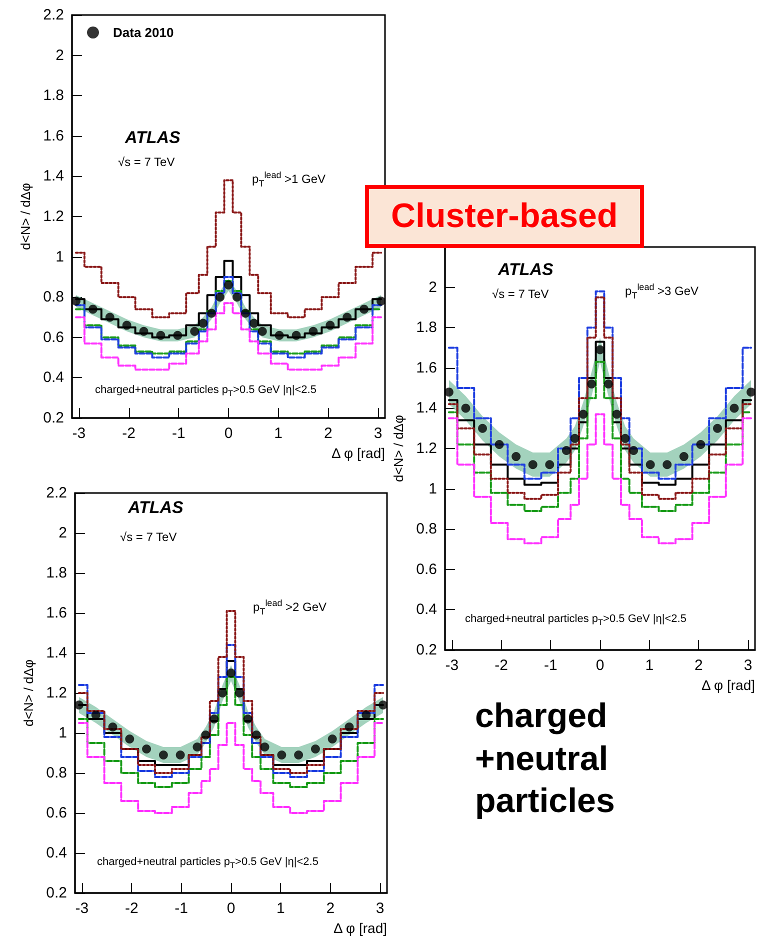  I want to click on text: charged +neutral particles, so click(545, 759).